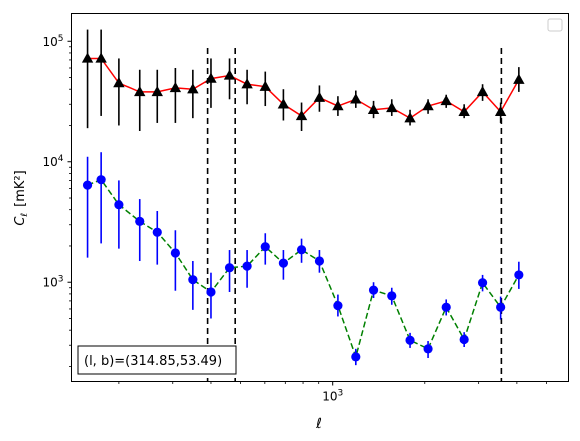 The image size is (580, 441). Describe the element at coordinates (61, 39) in the screenshot. I see `y-tick-label-exp: 5` at that location.